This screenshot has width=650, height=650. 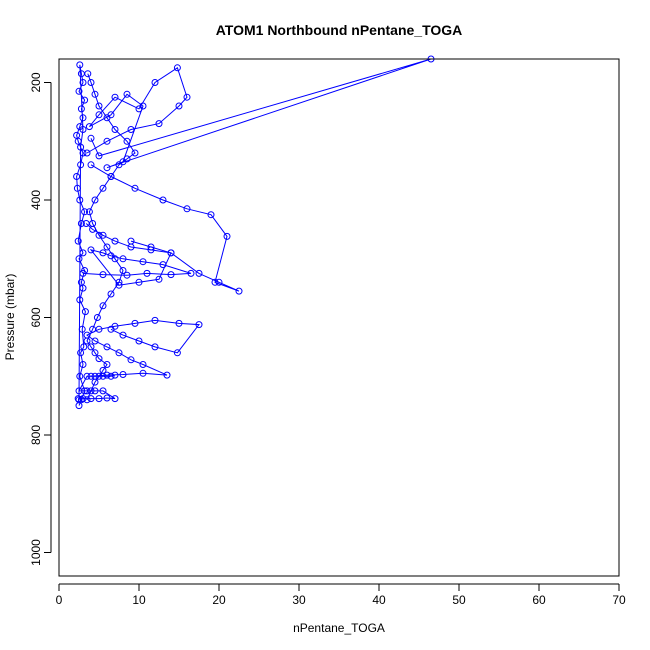 I want to click on y-tick-label: 800, so click(x=36, y=435).